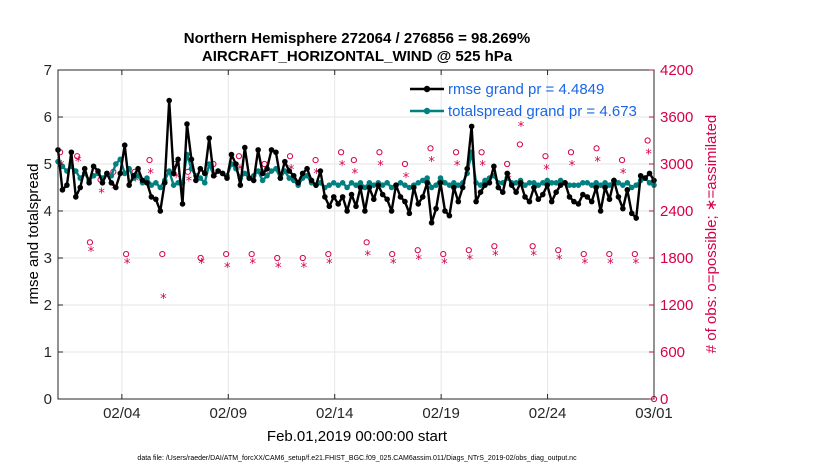 The image size is (830, 470). What do you see at coordinates (441, 413) in the screenshot?
I see `x-tick-label: 02/19` at bounding box center [441, 413].